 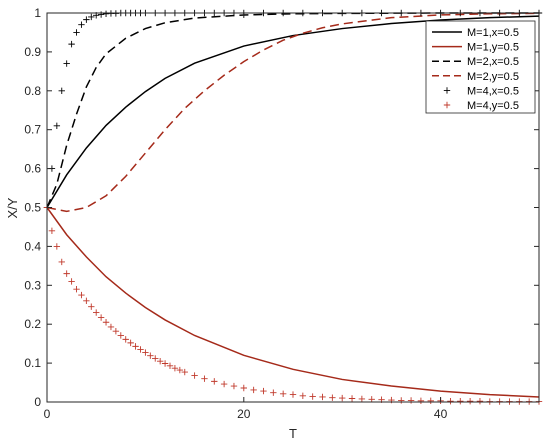 What do you see at coordinates (493, 91) in the screenshot?
I see `legend-label: M=4,x=0.5` at bounding box center [493, 91].